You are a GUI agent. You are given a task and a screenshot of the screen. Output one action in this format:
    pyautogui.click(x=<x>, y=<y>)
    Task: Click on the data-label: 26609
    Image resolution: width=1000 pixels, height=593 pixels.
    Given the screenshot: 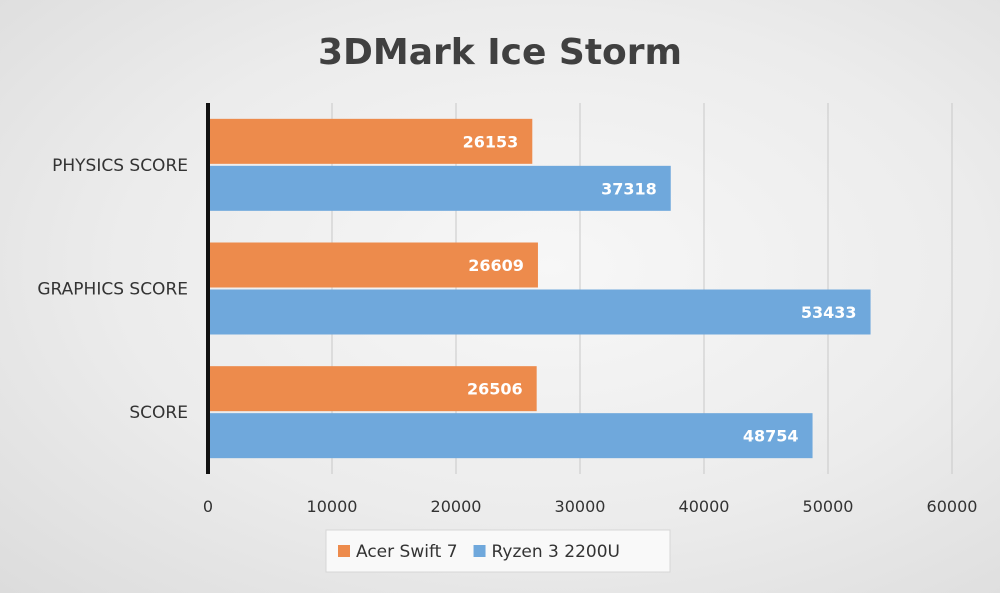 What is the action you would take?
    pyautogui.click(x=496, y=265)
    